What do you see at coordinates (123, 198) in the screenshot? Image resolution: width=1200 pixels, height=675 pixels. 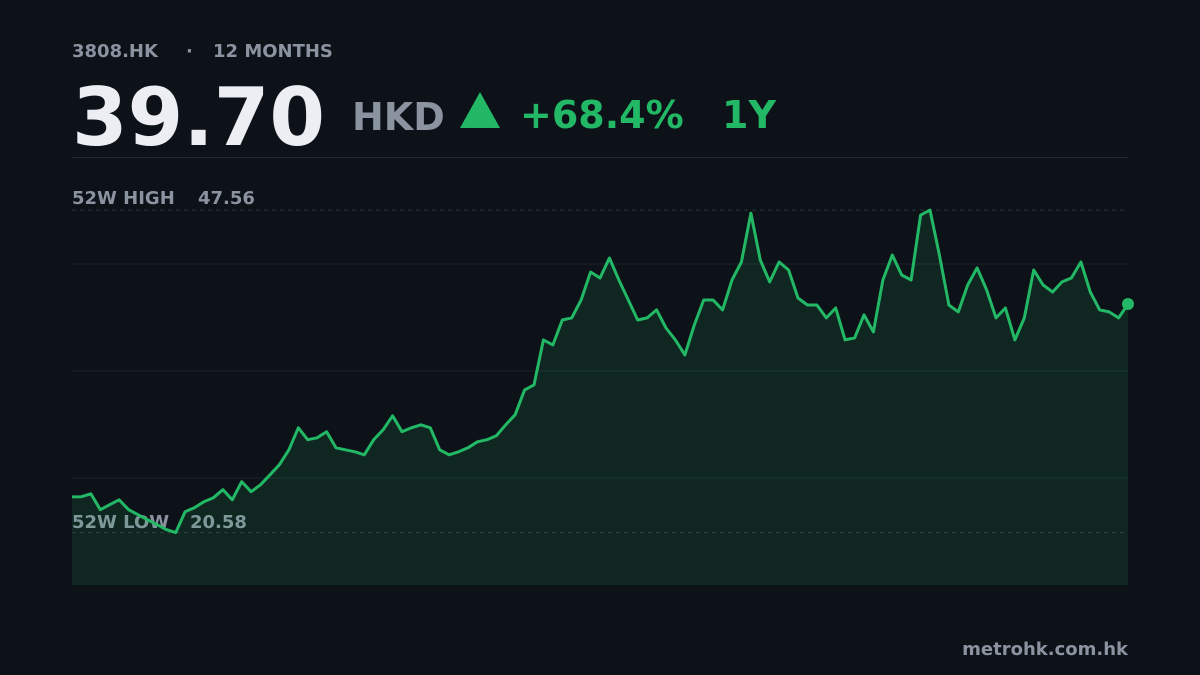 I see `high-label: 52W HIGH` at bounding box center [123, 198].